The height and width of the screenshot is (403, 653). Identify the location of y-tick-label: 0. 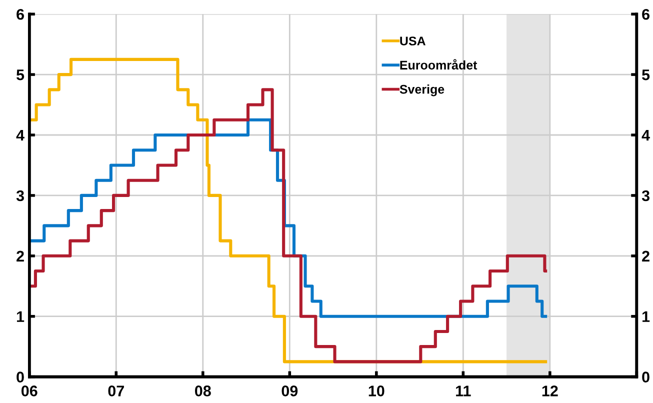
(20, 377).